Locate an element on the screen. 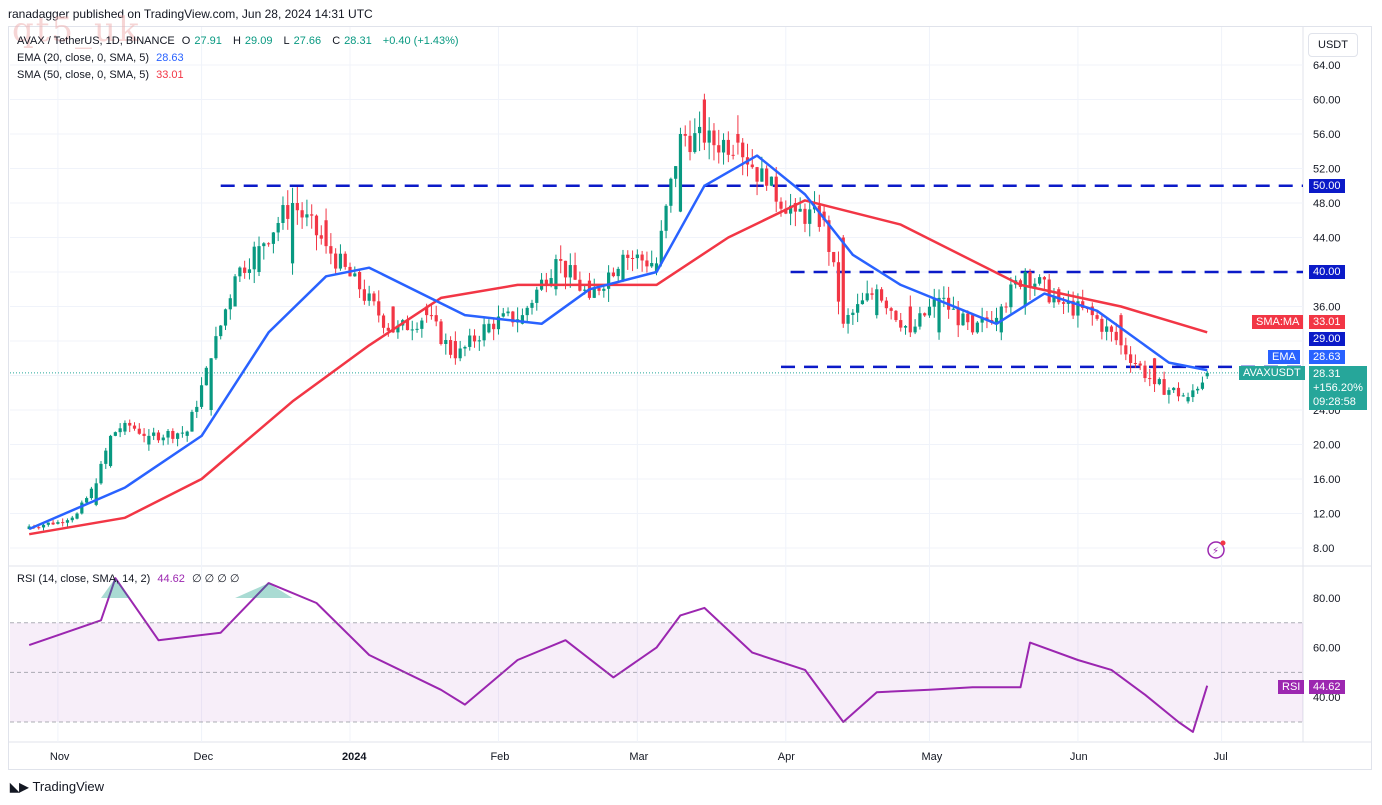 Image resolution: width=1382 pixels, height=805 pixels. price-axis-label: 48.00 is located at coordinates (1327, 204).